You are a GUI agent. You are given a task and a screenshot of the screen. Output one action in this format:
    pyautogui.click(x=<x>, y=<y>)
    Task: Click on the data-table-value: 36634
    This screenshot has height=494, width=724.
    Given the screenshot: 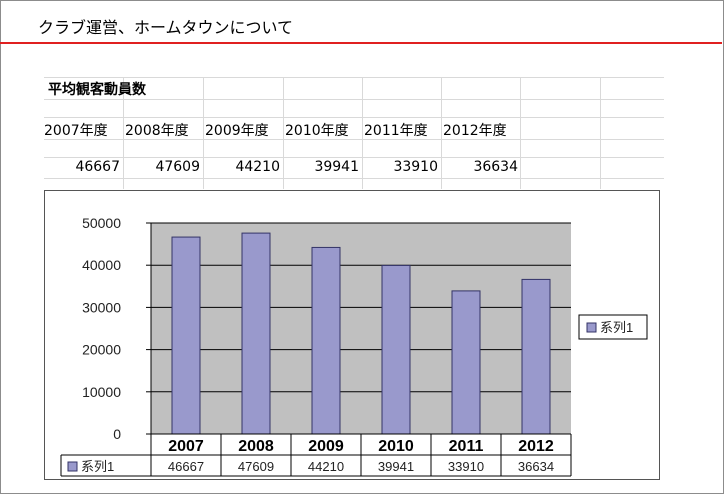 What is the action you would take?
    pyautogui.click(x=536, y=466)
    